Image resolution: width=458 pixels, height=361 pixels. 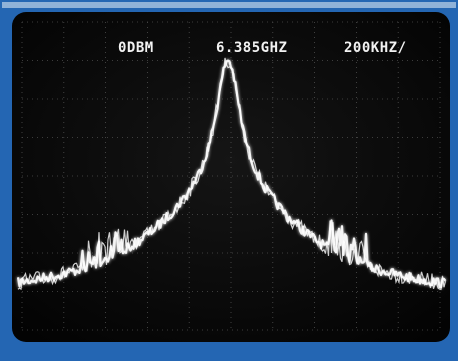 What do you see at coordinates (229, 5) in the screenshot?
I see `bezel-highlight` at bounding box center [229, 5].